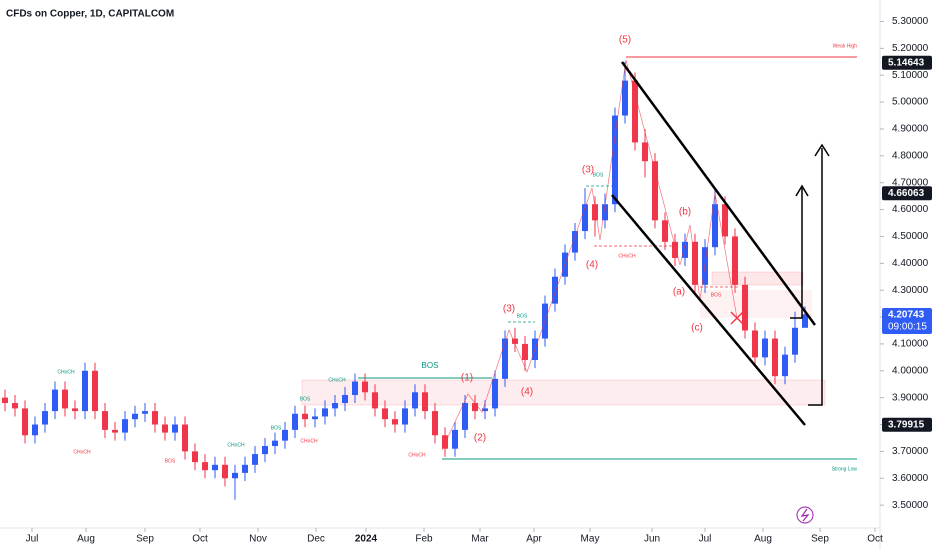  Describe the element at coordinates (652, 539) in the screenshot. I see `x-tick-label: Jun` at that location.